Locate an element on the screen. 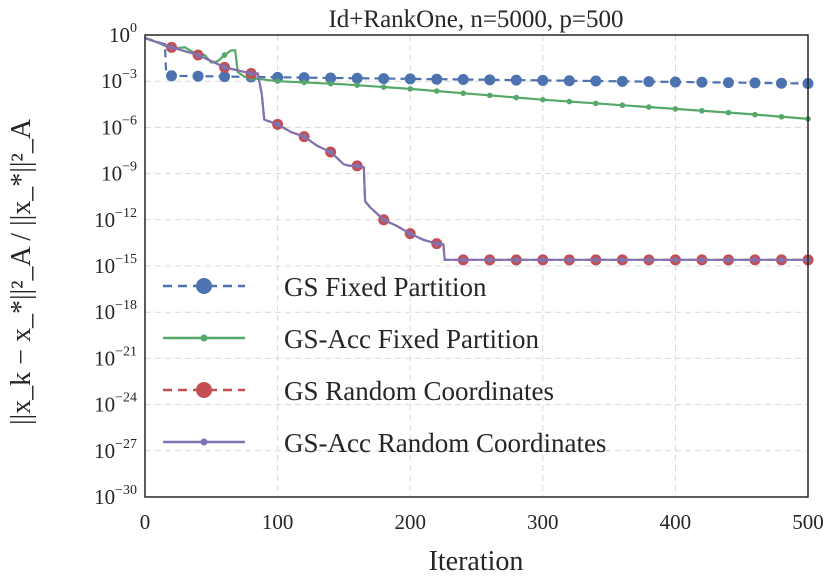  y-tick-label: 10⁻¹⁸ is located at coordinates (115, 311).